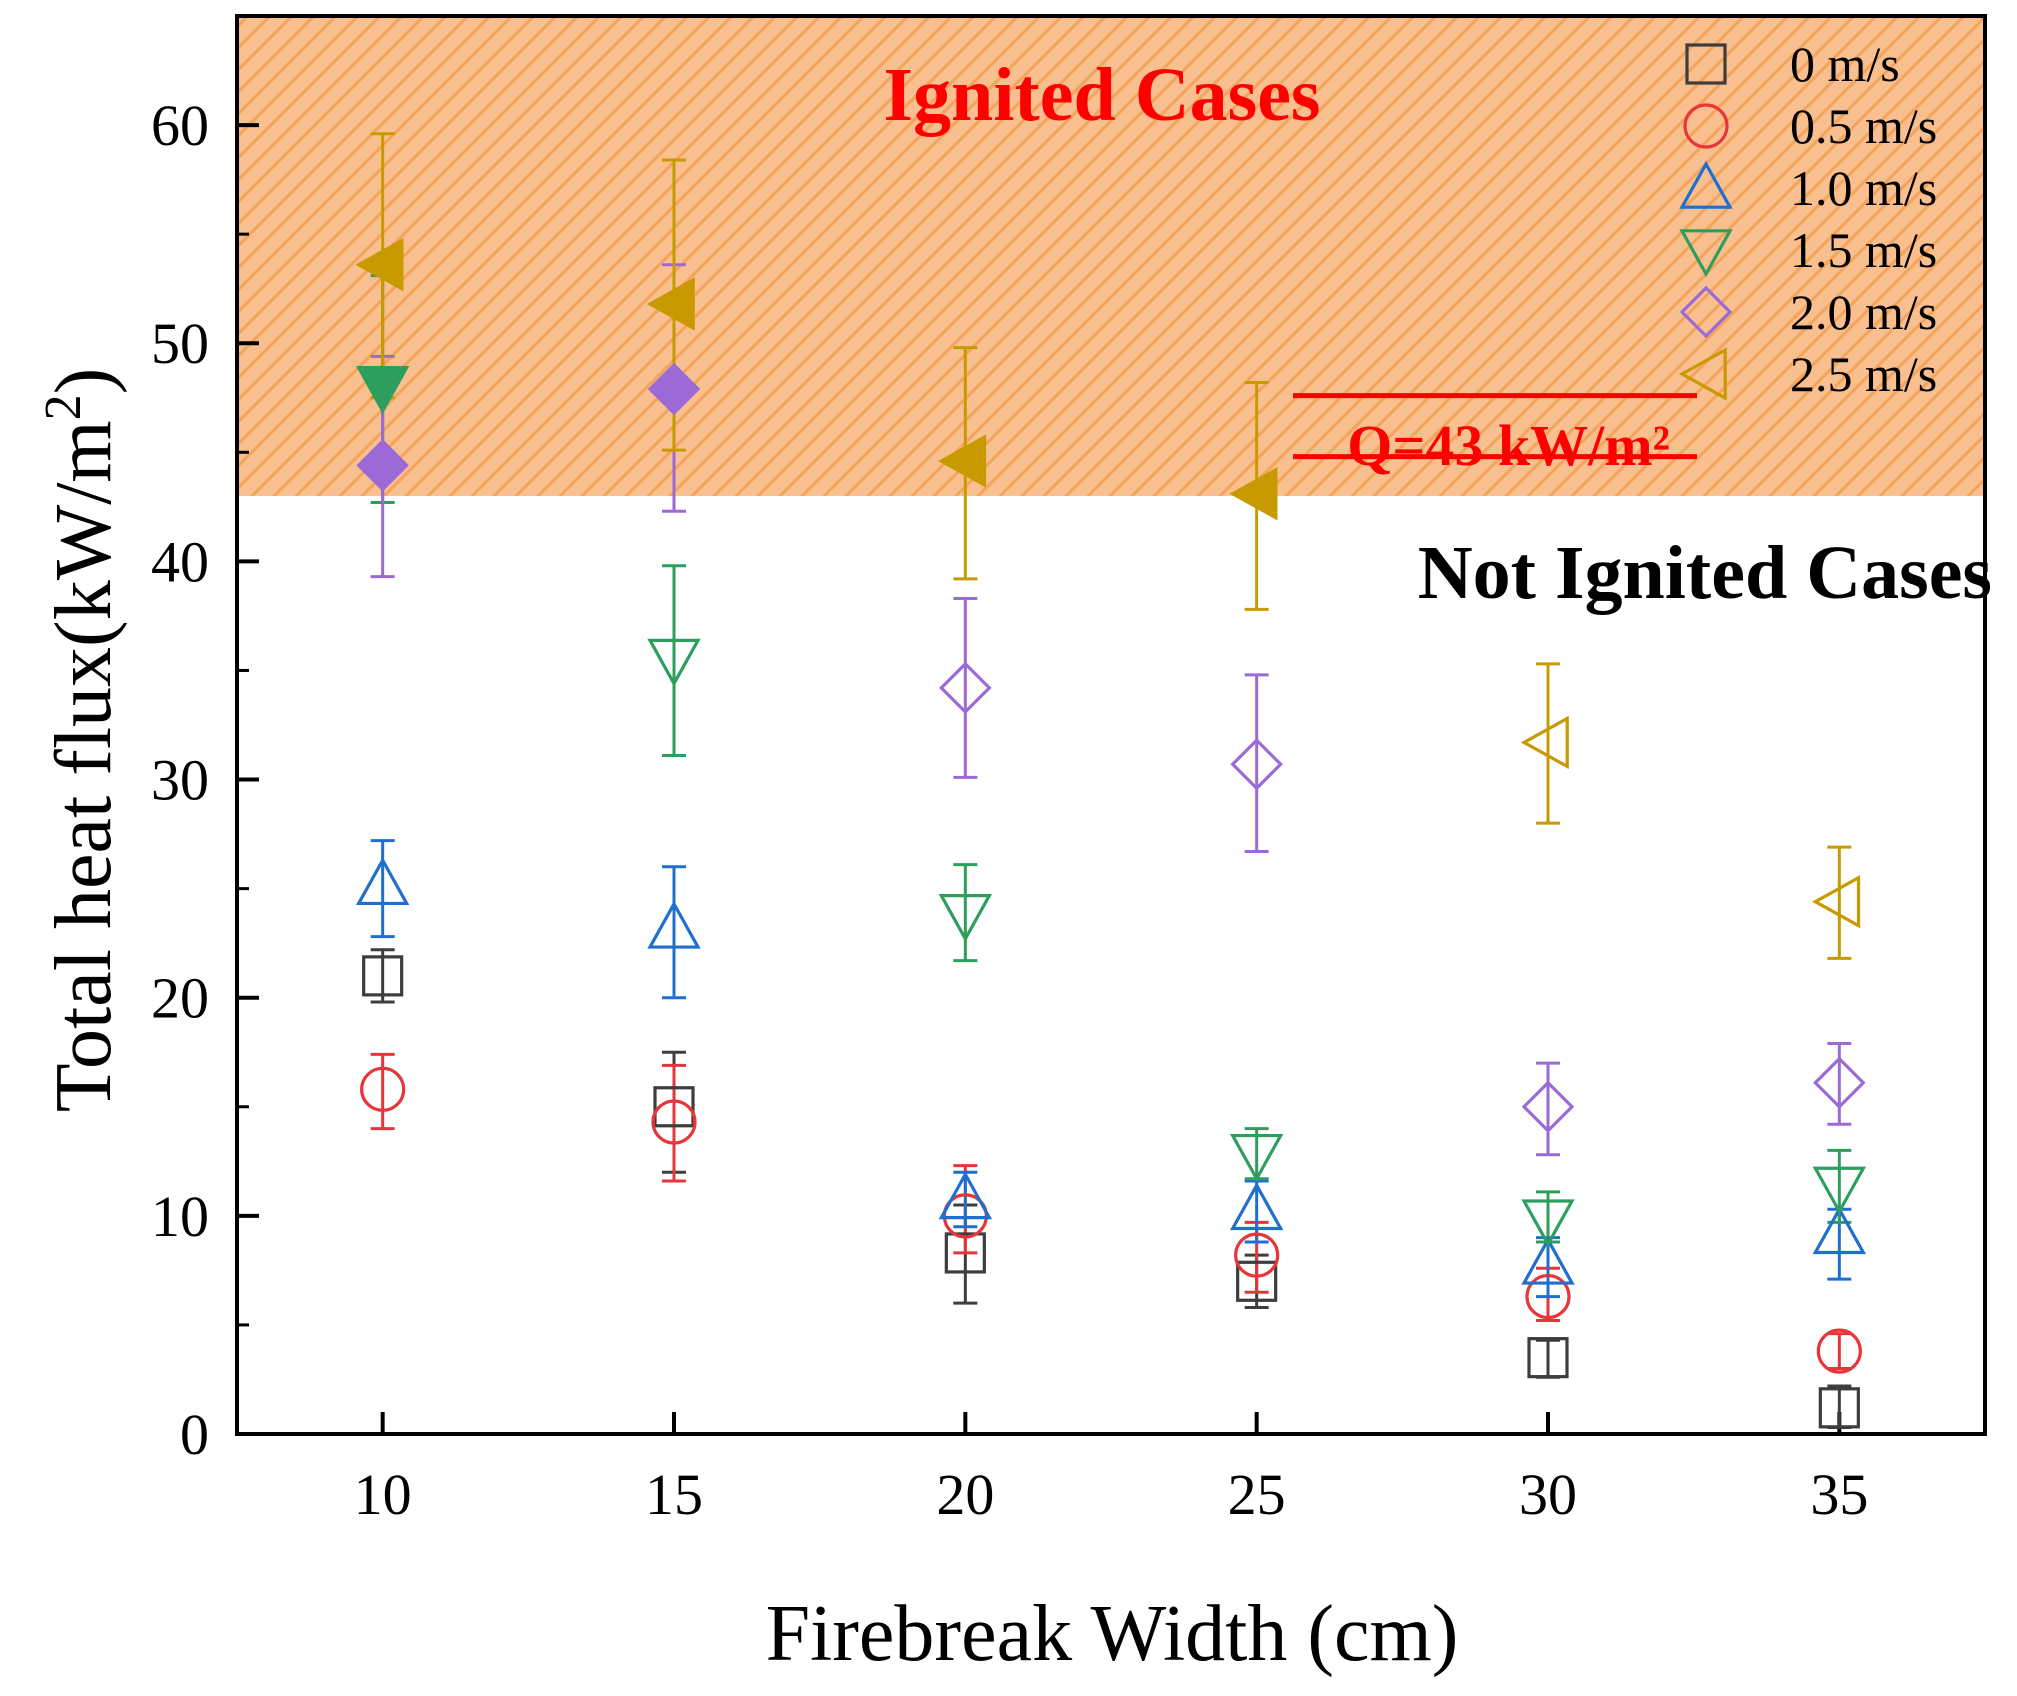  I want to click on x-tick-label: 30, so click(1548, 1494).